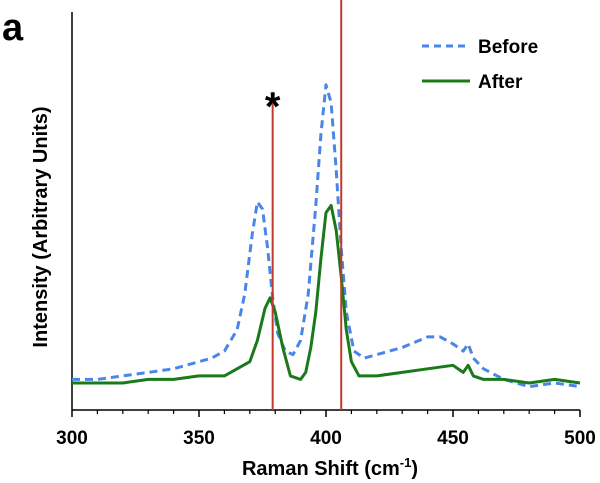 This screenshot has width=600, height=483. What do you see at coordinates (41, 226) in the screenshot?
I see `y-axis-title: Intensity (Arbitrary Units)` at bounding box center [41, 226].